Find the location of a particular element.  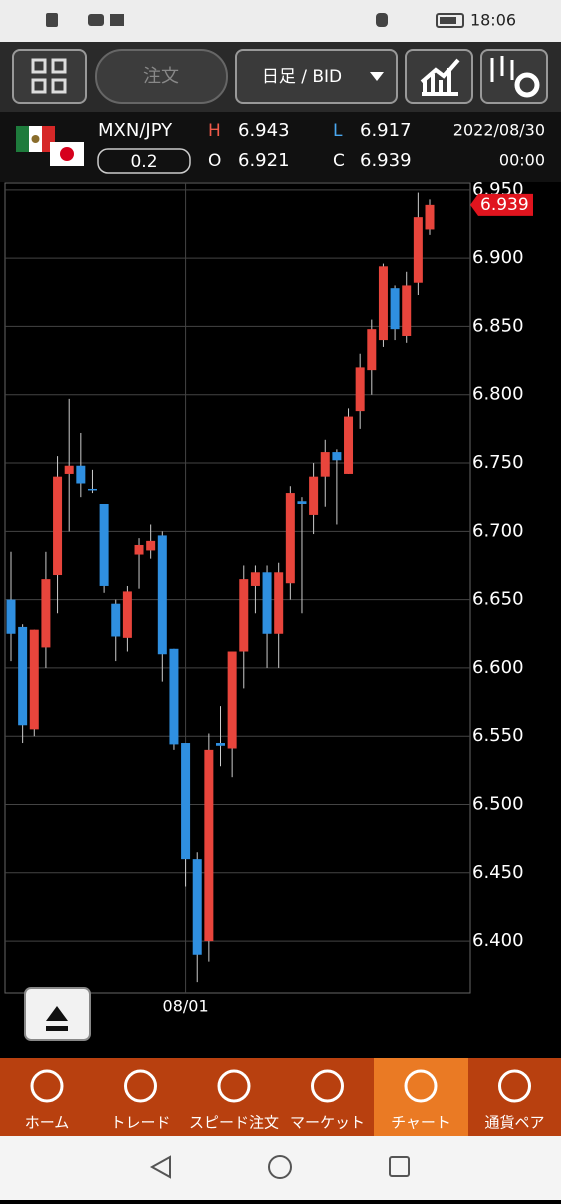

recents-button is located at coordinates (399, 1166).